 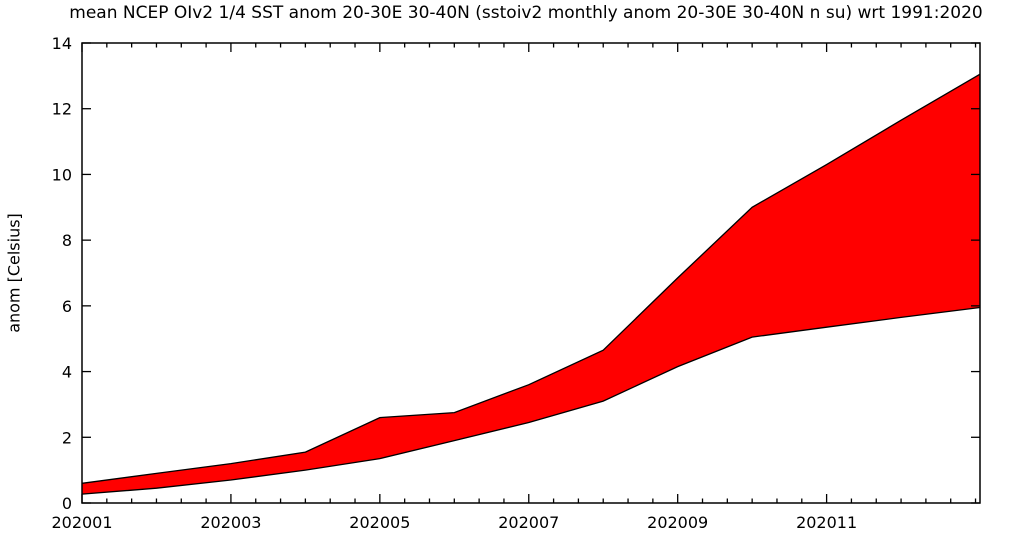 I want to click on x-tick-label: 202009, so click(x=677, y=522).